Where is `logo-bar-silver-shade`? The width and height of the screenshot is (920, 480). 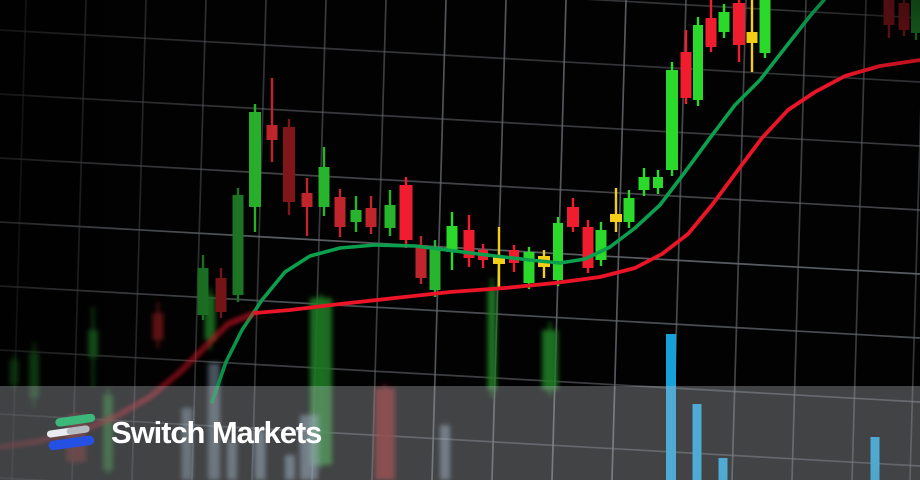
logo-bar-silver-shade is located at coordinates (78, 430).